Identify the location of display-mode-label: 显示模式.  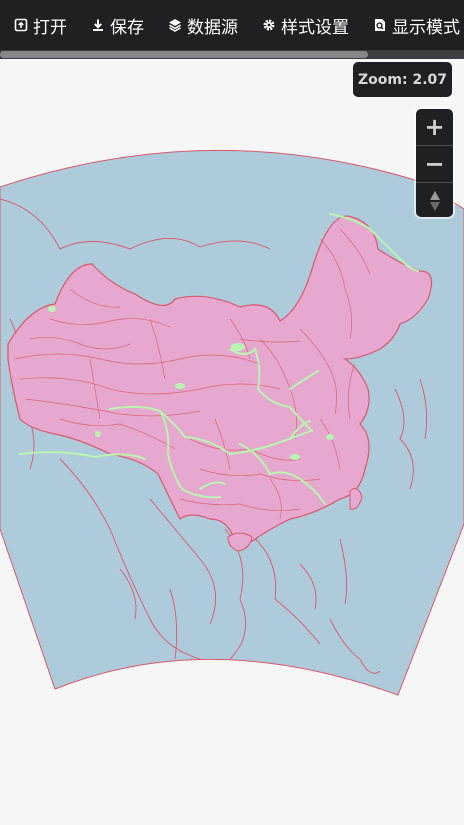
(426, 27).